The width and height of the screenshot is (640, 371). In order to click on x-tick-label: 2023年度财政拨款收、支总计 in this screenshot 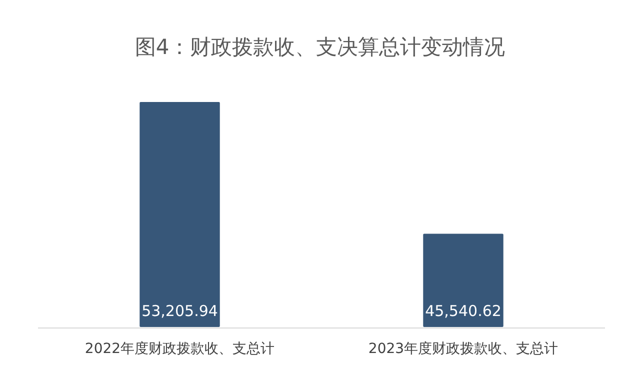, I will do `click(463, 349)`.